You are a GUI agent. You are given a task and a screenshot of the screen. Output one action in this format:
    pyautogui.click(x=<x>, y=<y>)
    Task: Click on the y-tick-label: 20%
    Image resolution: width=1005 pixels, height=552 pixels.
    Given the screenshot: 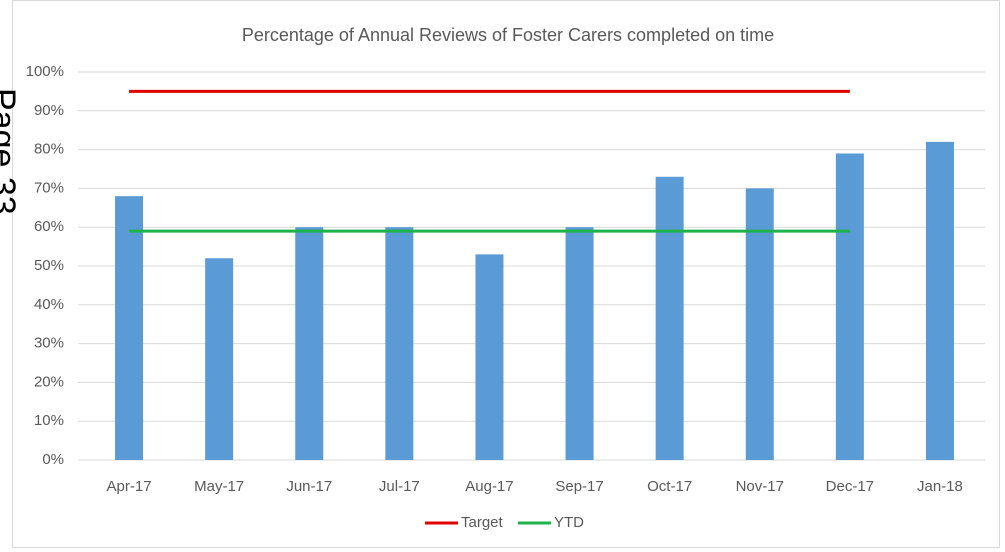 What is the action you would take?
    pyautogui.click(x=49, y=381)
    